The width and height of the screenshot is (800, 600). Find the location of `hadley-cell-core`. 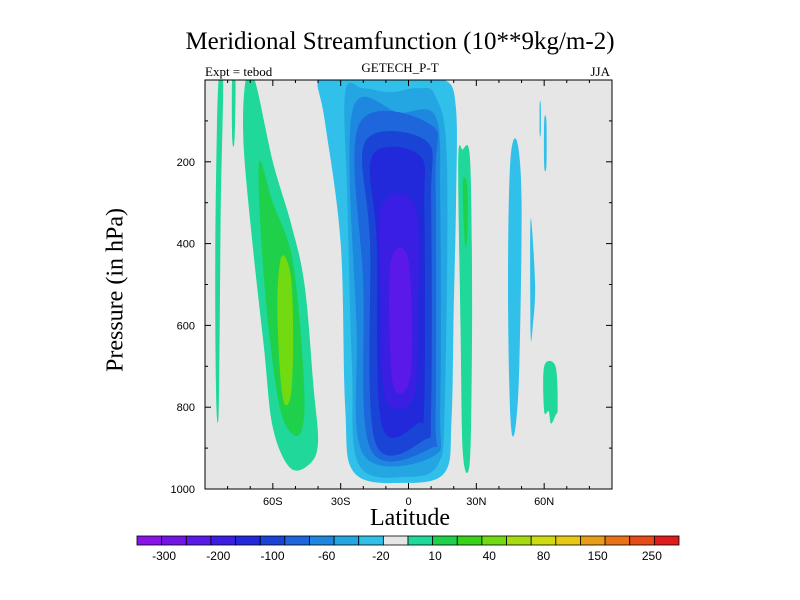

hadley-cell-core is located at coordinates (401, 320).